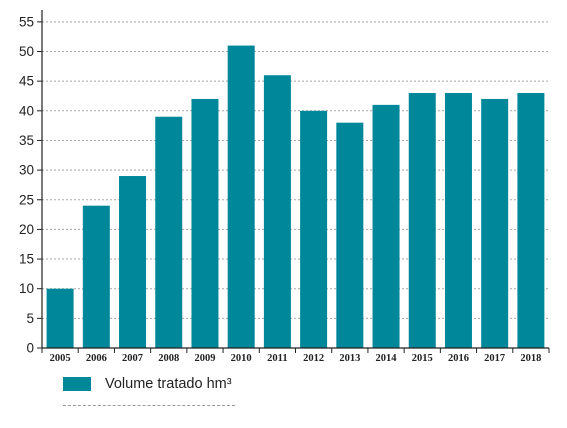 The height and width of the screenshot is (428, 567). Describe the element at coordinates (530, 358) in the screenshot. I see `x-tick-label: 2018` at that location.